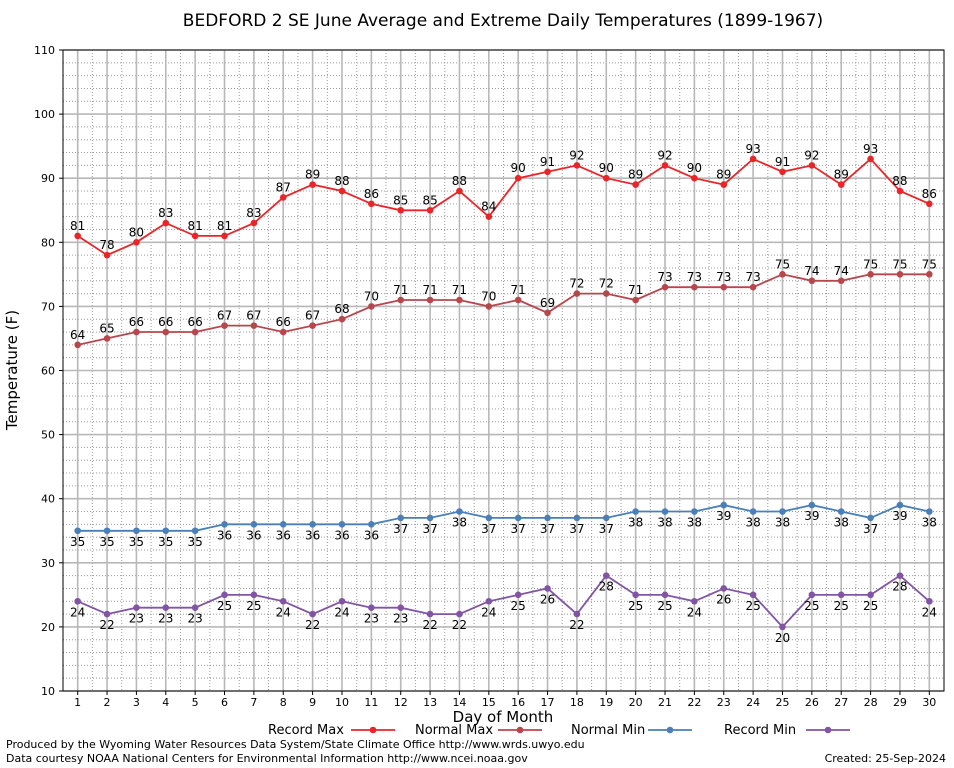 The image size is (954, 768). Describe the element at coordinates (670, 730) in the screenshot. I see `legend-marker-normal-min` at that location.